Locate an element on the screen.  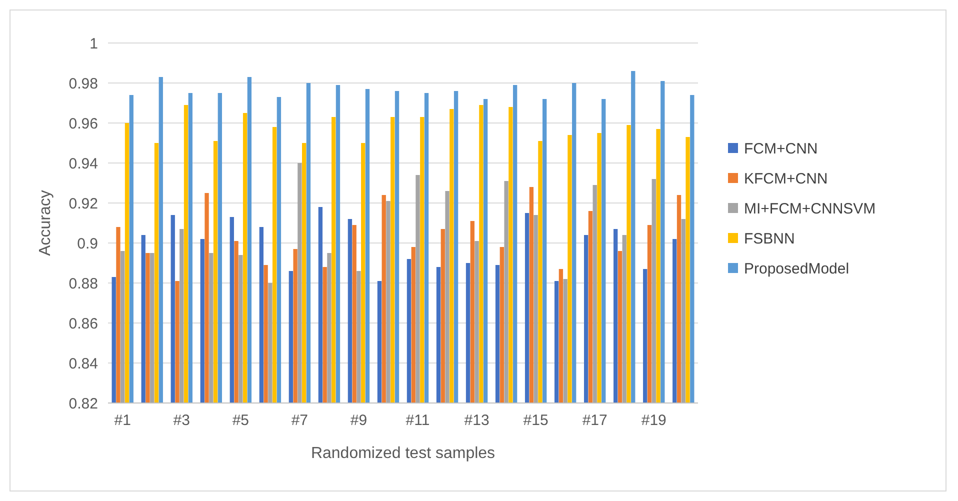
x-tick-label: #11 is located at coordinates (418, 420).